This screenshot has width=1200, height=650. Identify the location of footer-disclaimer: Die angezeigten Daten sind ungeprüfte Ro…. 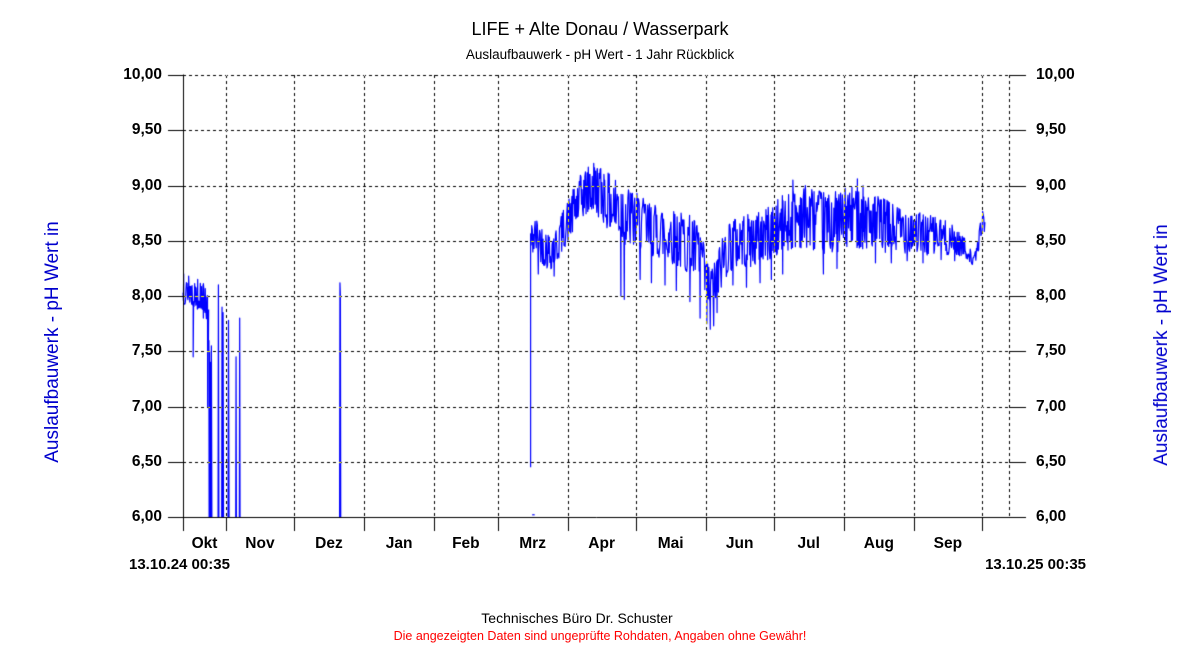
(600, 636).